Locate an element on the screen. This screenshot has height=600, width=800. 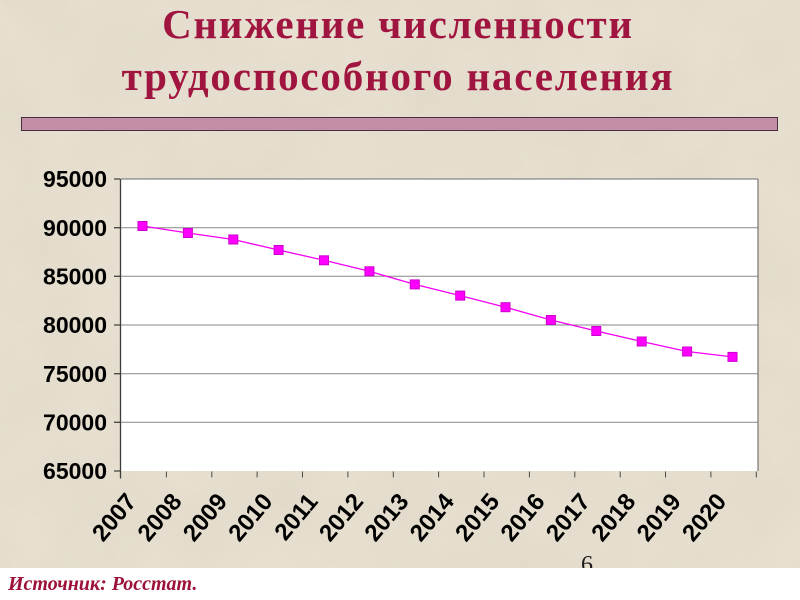
svg-text: 80000 is located at coordinates (75, 325).